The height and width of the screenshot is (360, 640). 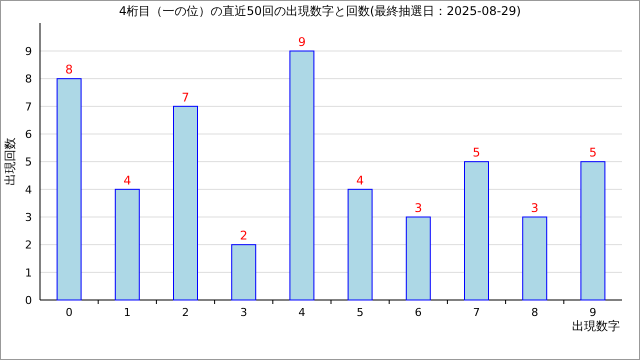 I want to click on y-tick-label: 2, so click(x=28, y=245).